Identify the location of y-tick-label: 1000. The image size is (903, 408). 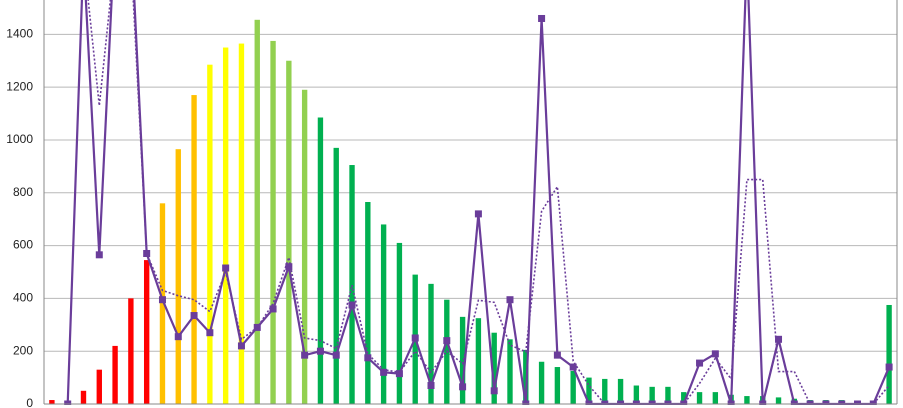
(19, 139).